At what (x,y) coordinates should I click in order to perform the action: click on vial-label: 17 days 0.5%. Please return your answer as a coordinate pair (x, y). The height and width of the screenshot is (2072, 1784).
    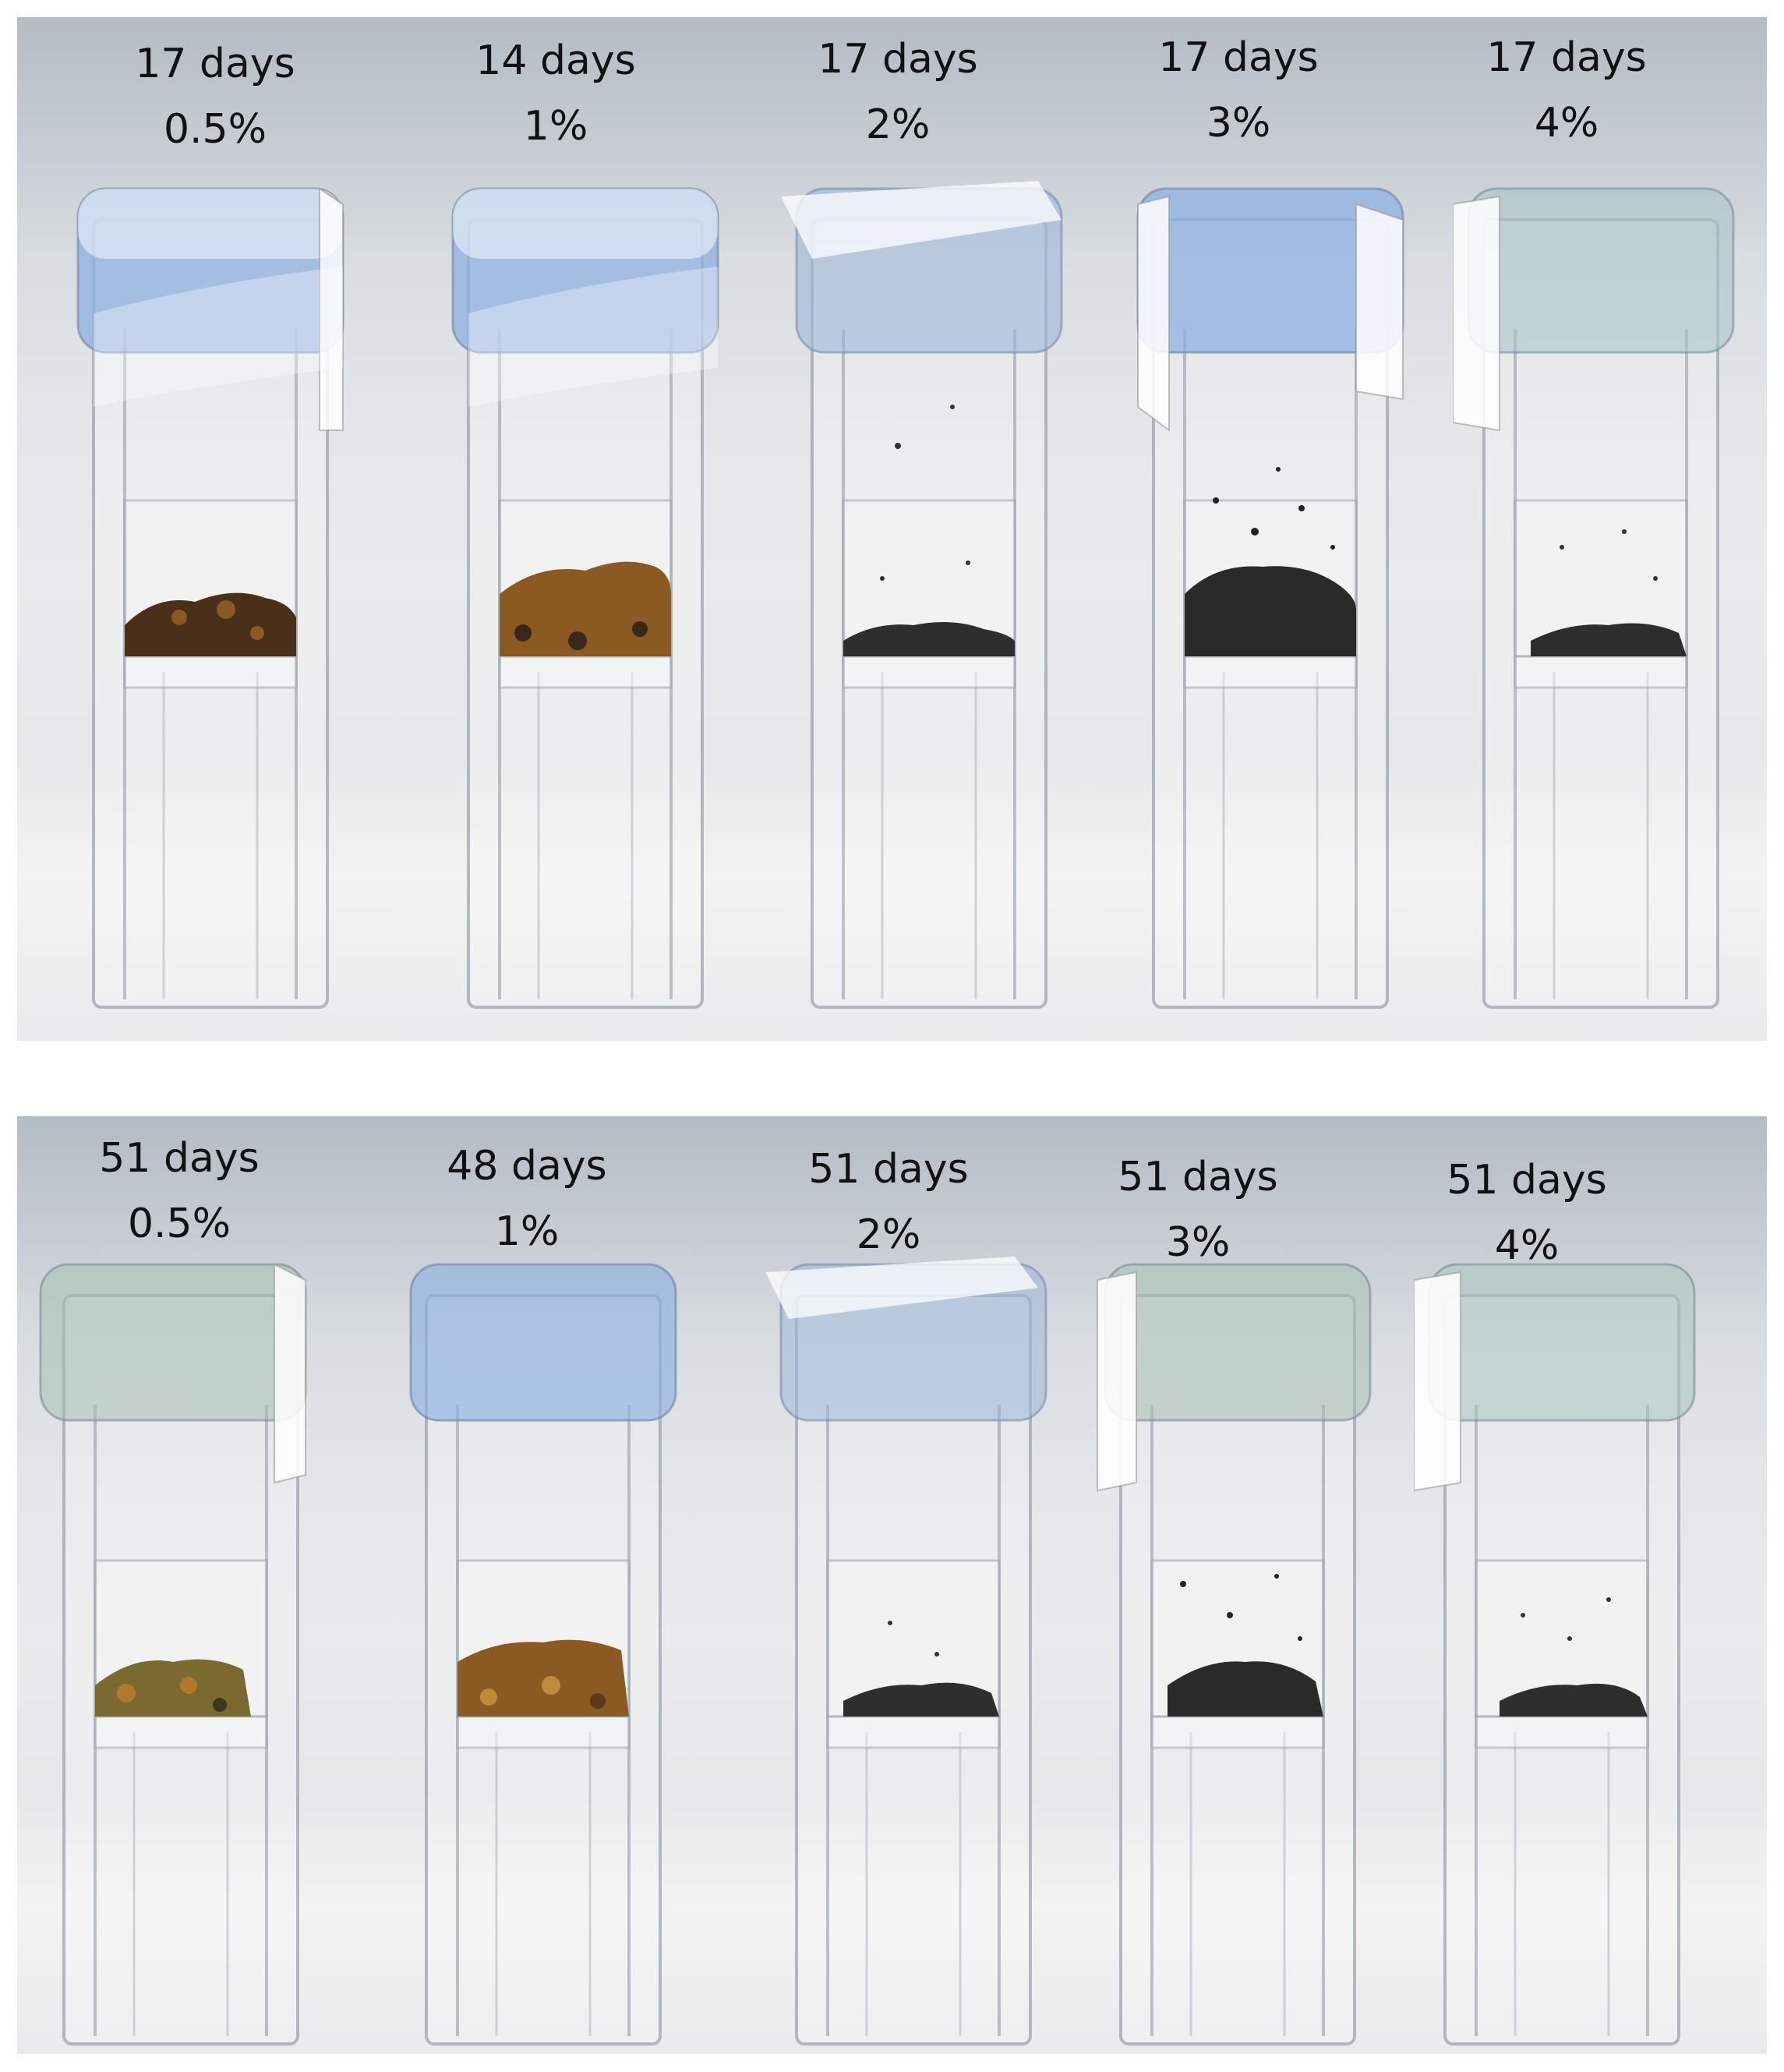
    Looking at the image, I should click on (216, 96).